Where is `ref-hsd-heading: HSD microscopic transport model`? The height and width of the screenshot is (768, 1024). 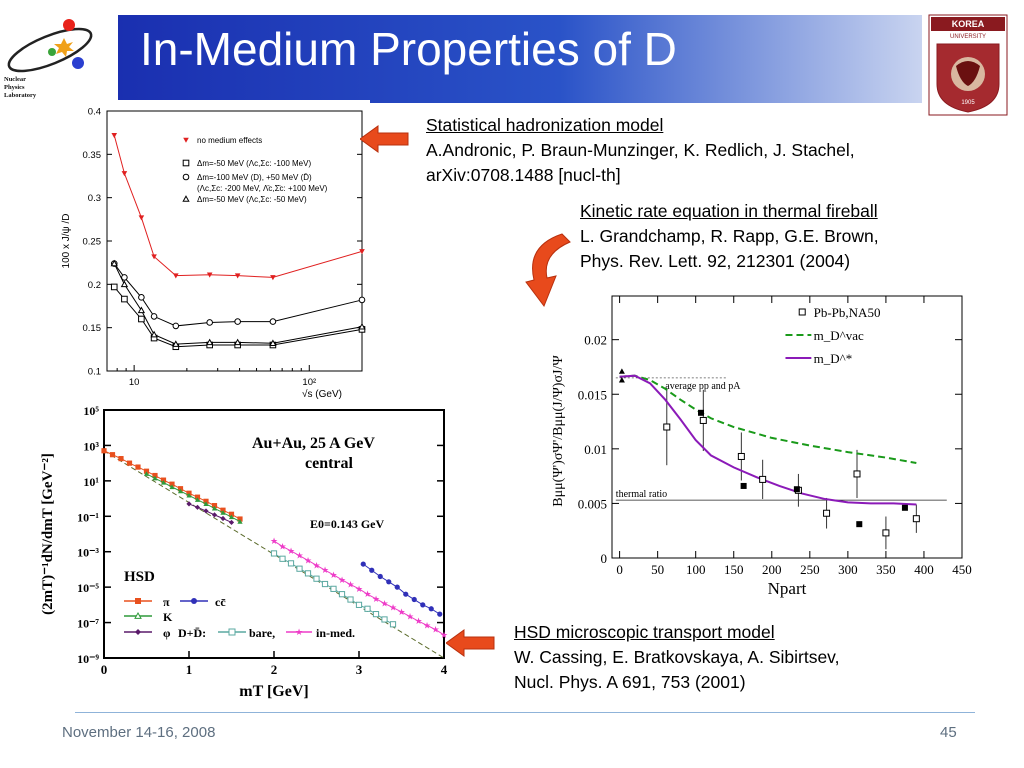 ref-hsd-heading: HSD microscopic transport model is located at coordinates (644, 632).